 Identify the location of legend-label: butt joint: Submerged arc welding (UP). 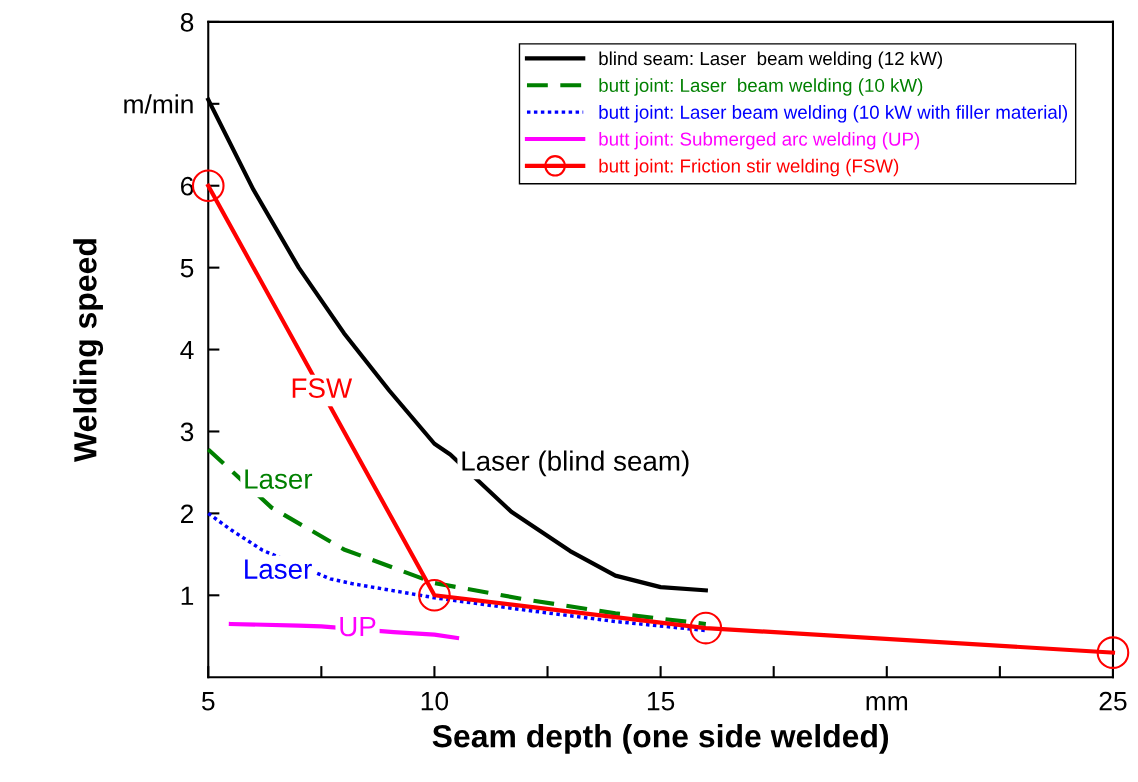
(759, 140).